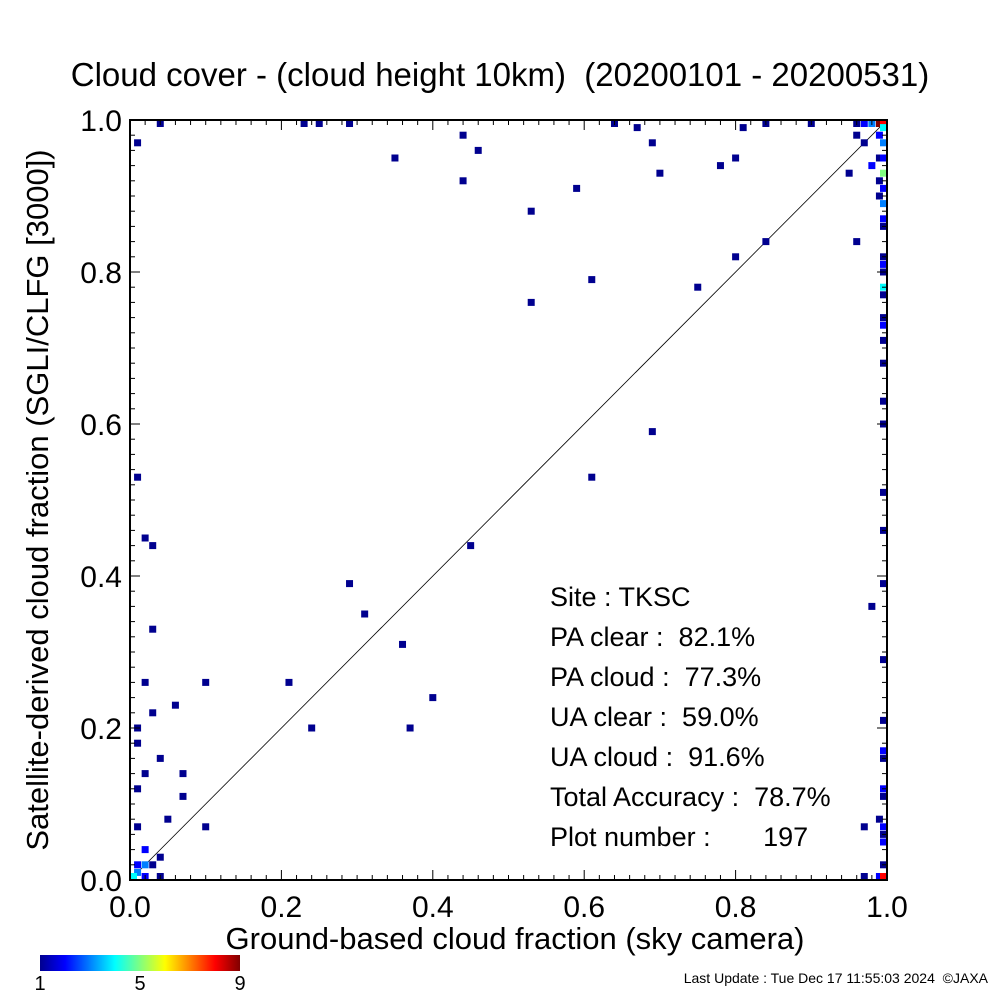 Image resolution: width=1000 pixels, height=1000 pixels. What do you see at coordinates (130, 907) in the screenshot?
I see `x-tick-label: 0.0` at bounding box center [130, 907].